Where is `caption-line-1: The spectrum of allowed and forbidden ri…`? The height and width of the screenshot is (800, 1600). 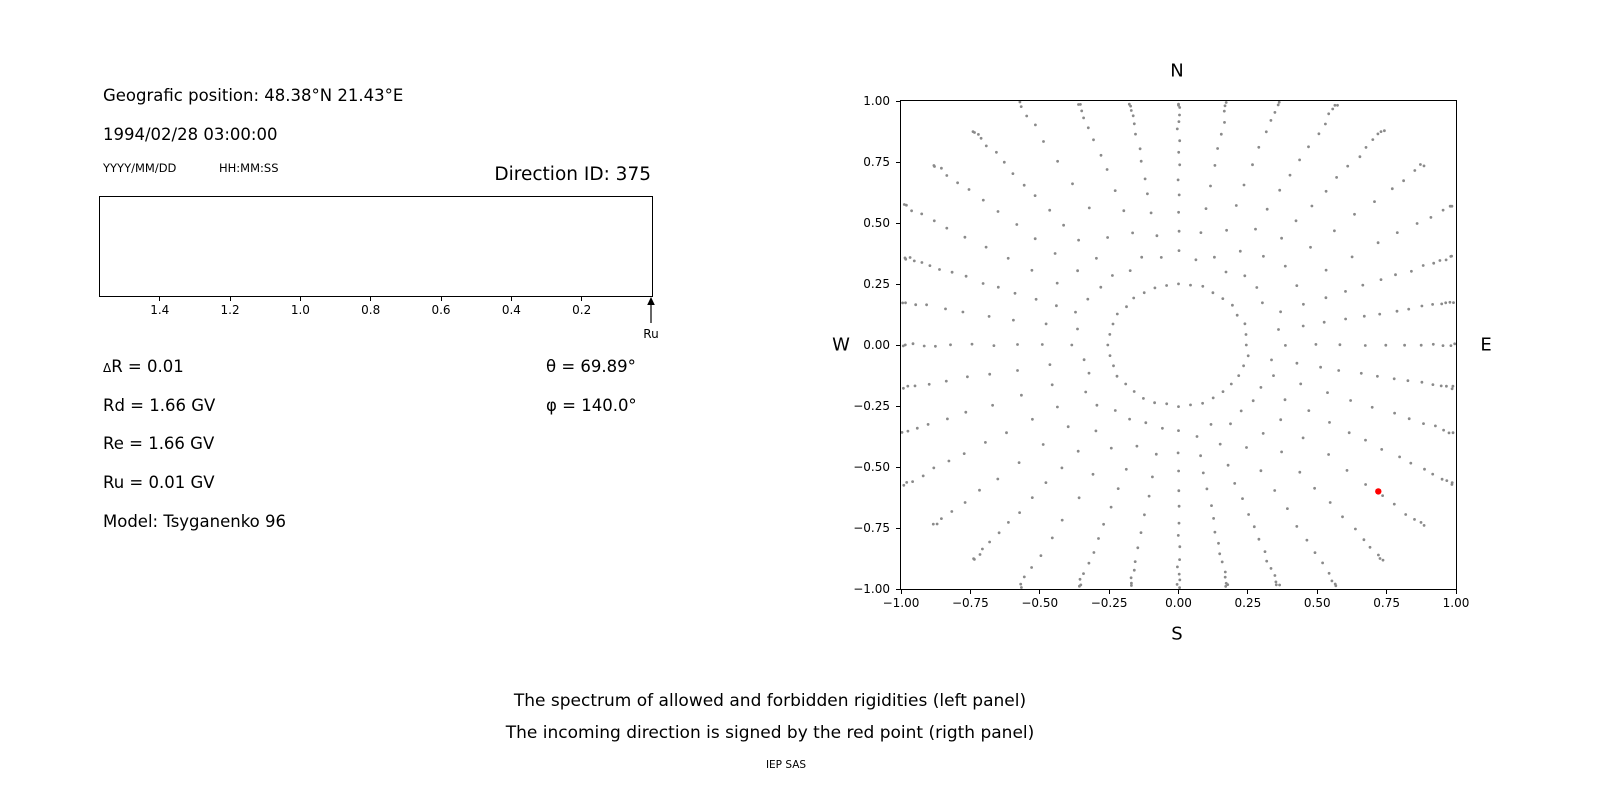
caption-line-1: The spectrum of allowed and forbidden ri… is located at coordinates (770, 701).